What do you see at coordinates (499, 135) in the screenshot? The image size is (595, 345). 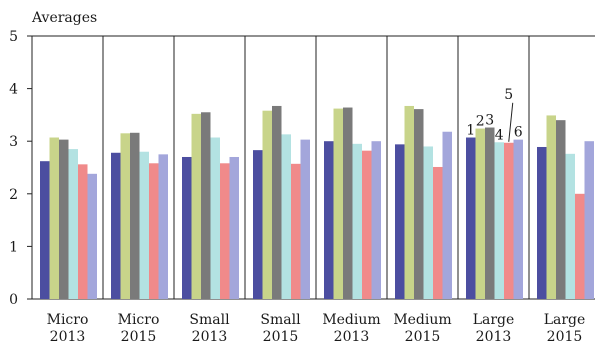 I see `bar-series-label: 4` at bounding box center [499, 135].